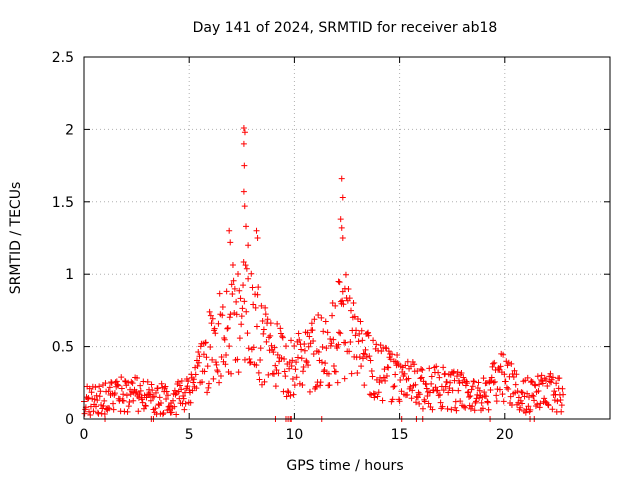  Describe the element at coordinates (69, 130) in the screenshot. I see `y-tick-label: 2` at that location.